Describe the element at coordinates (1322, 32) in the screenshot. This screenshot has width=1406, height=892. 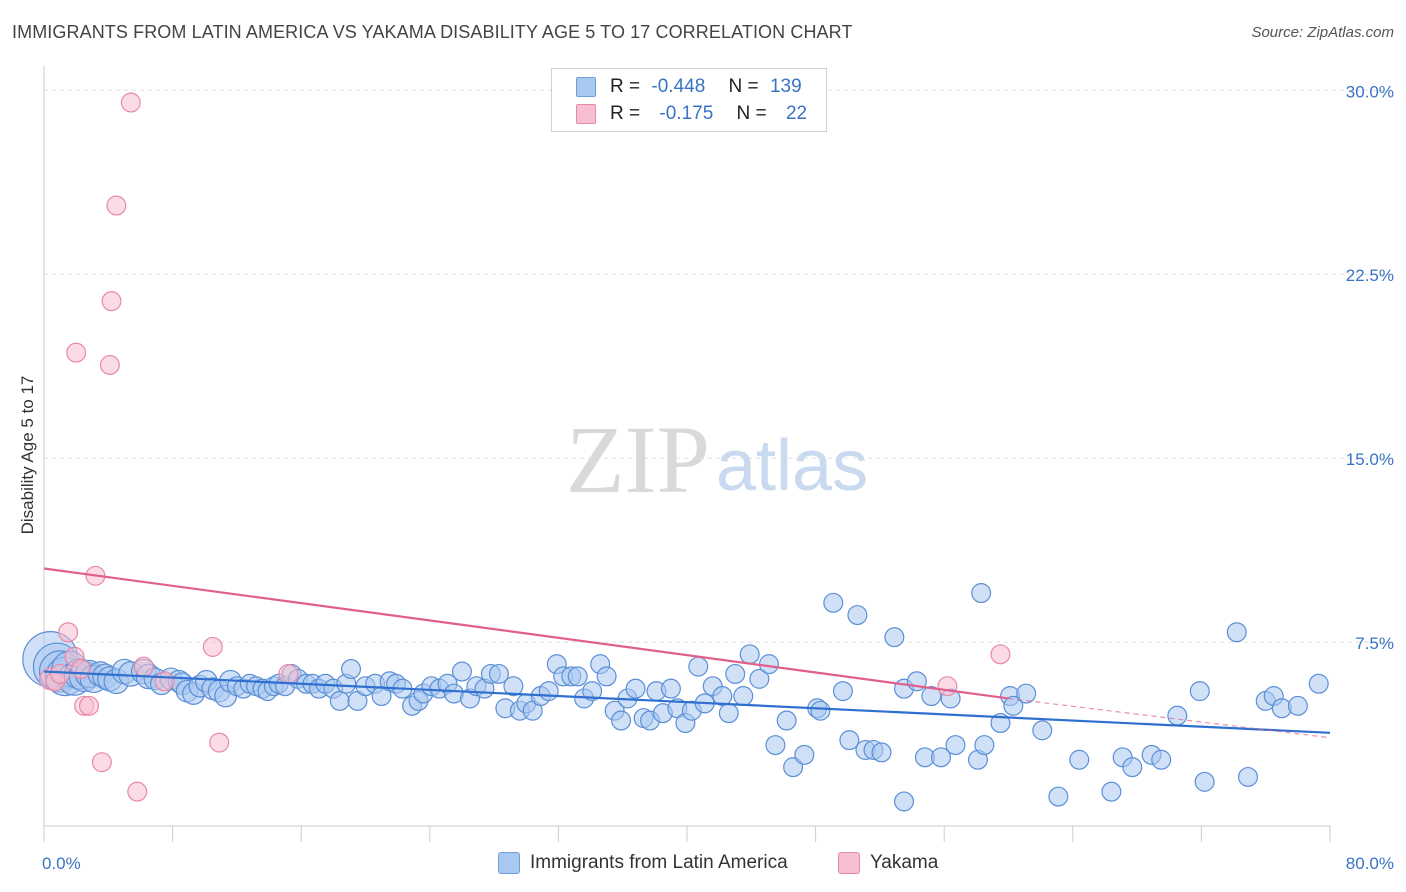
I see `chart-source: Source: ZipAtlas.com` at that location.